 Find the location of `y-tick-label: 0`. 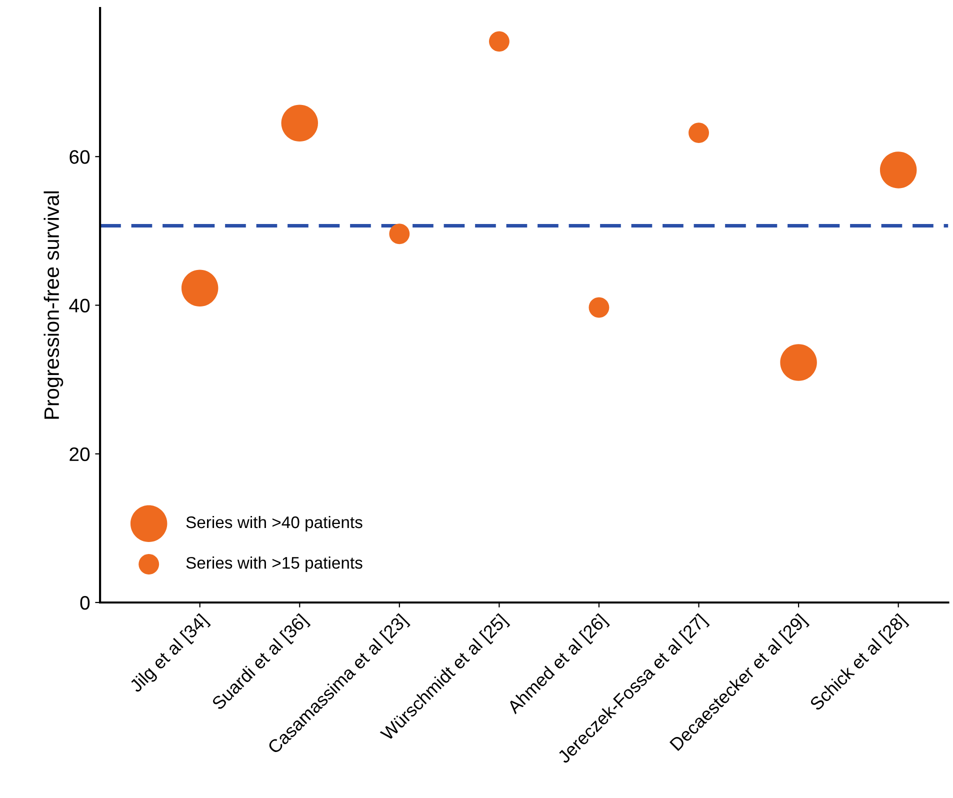

y-tick-label: 0 is located at coordinates (85, 603).